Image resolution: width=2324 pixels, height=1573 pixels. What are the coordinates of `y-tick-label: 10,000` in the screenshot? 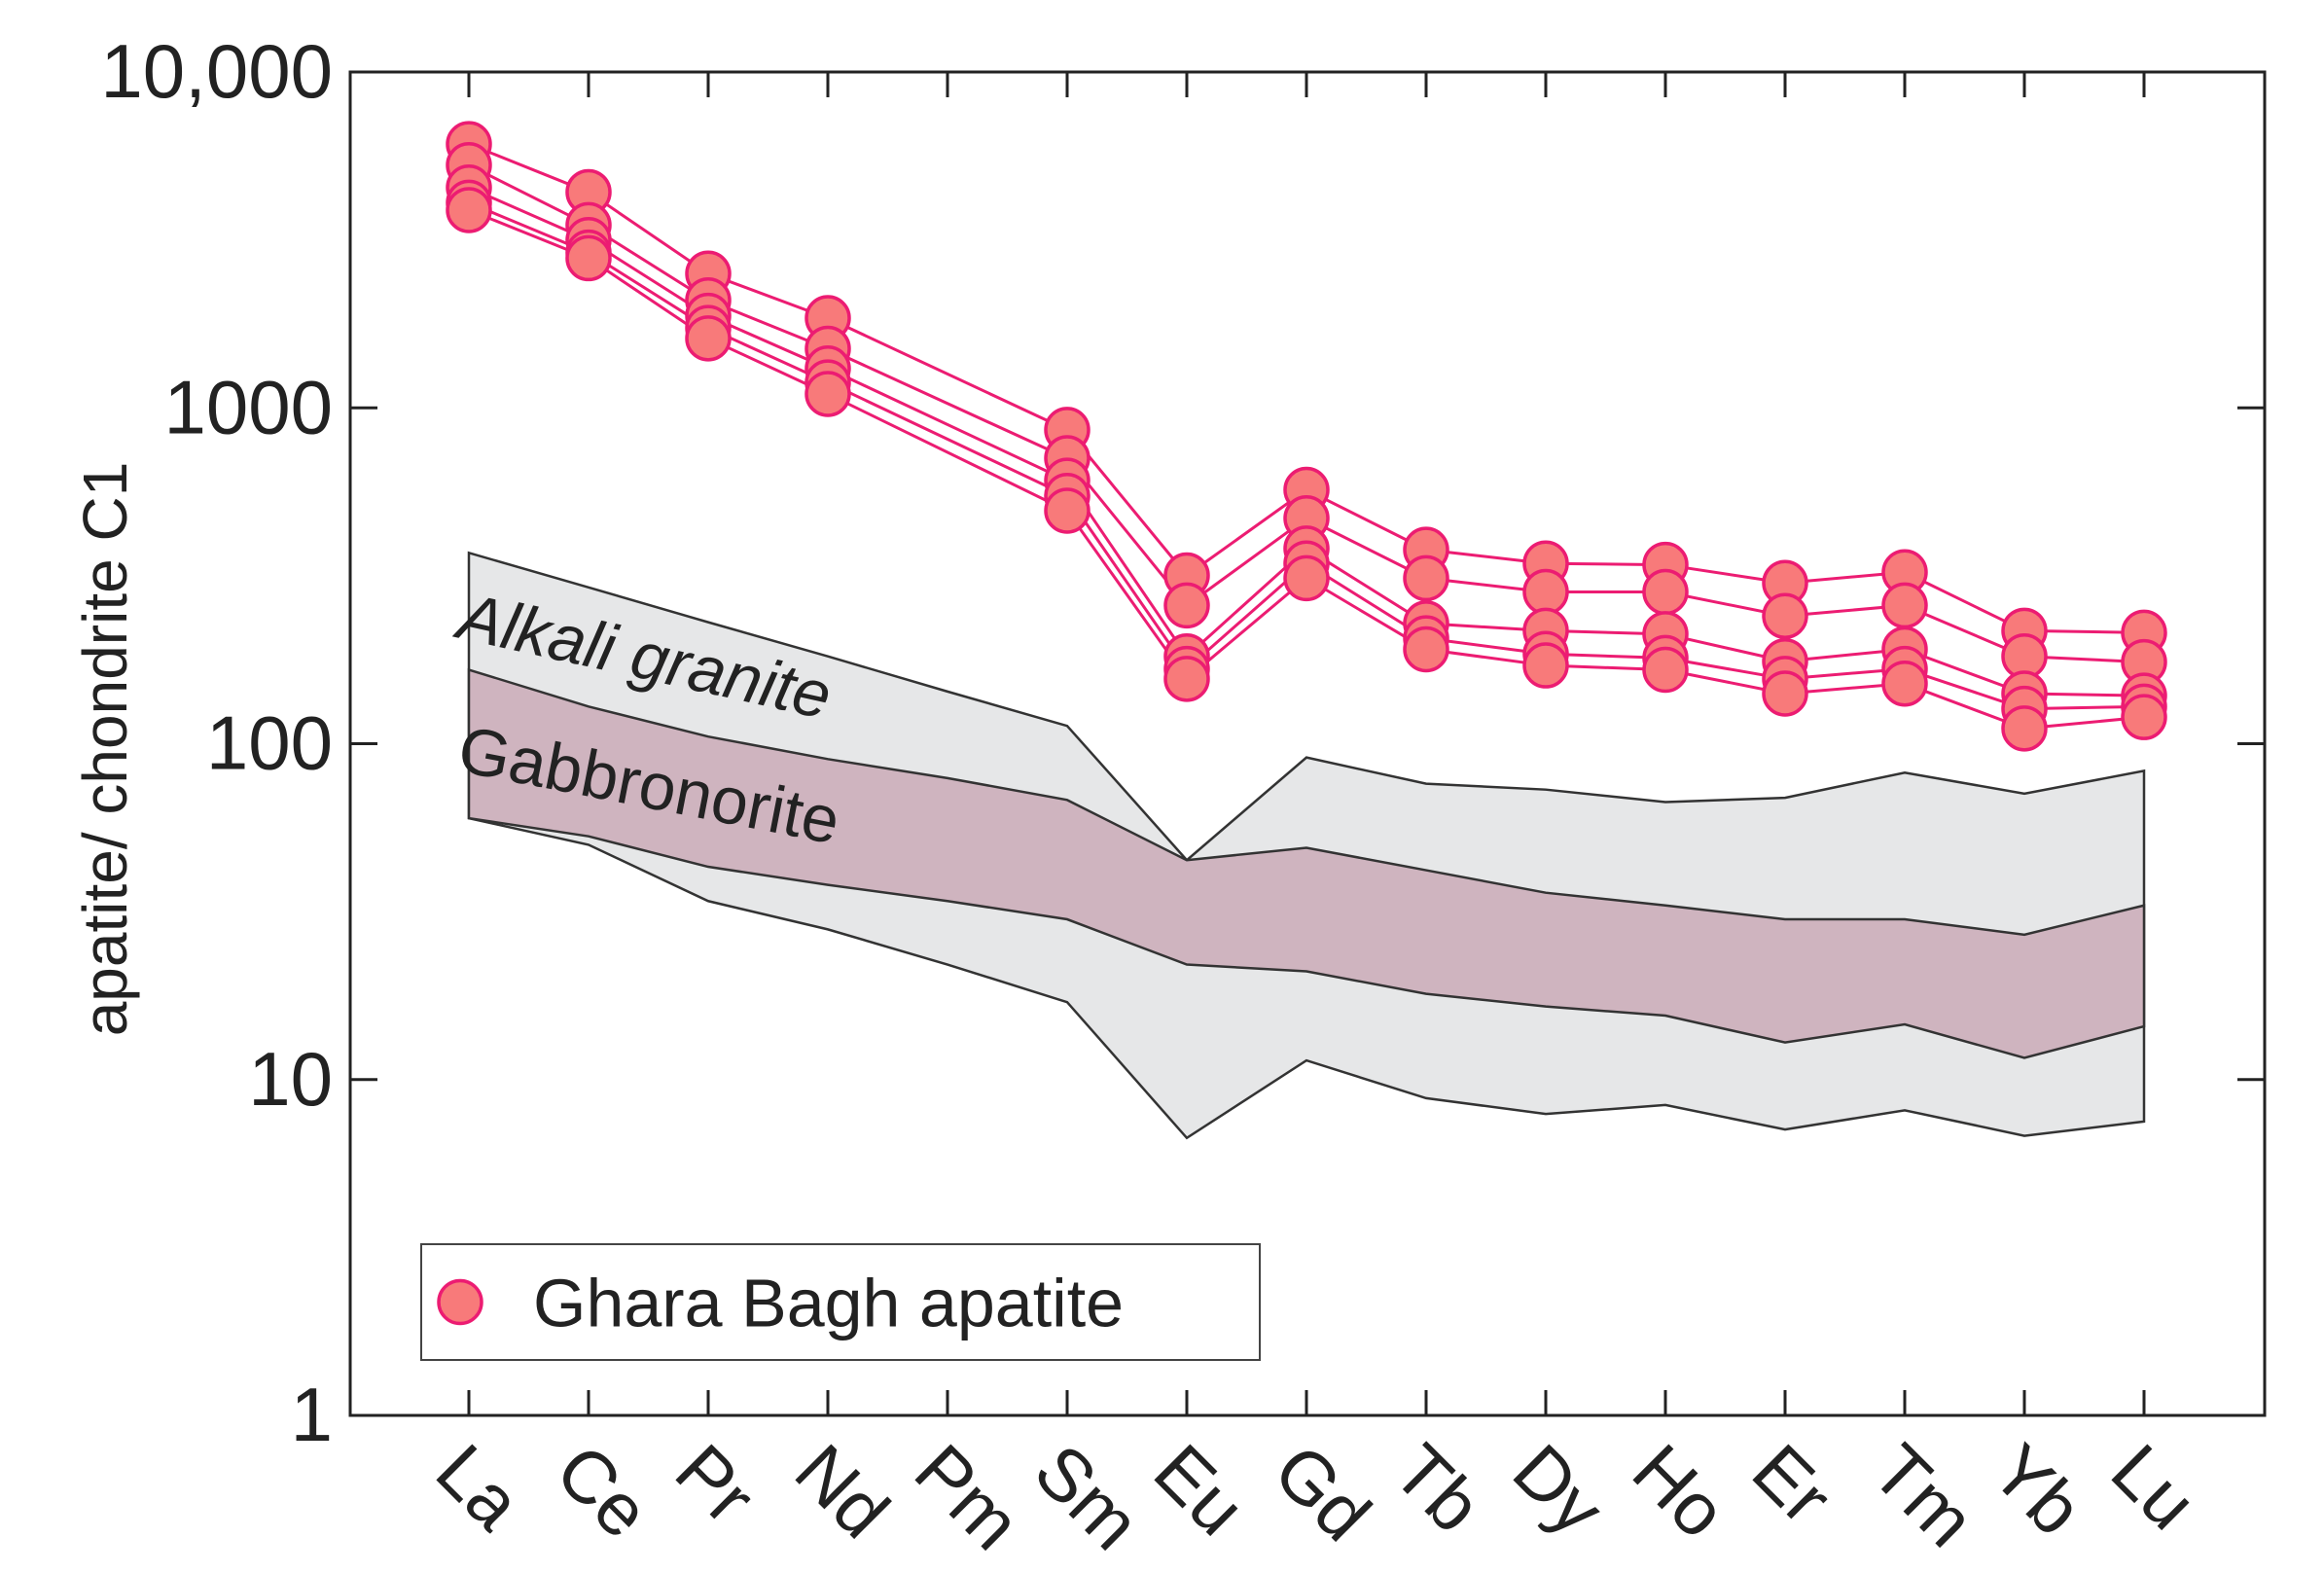 It's located at (216, 71).